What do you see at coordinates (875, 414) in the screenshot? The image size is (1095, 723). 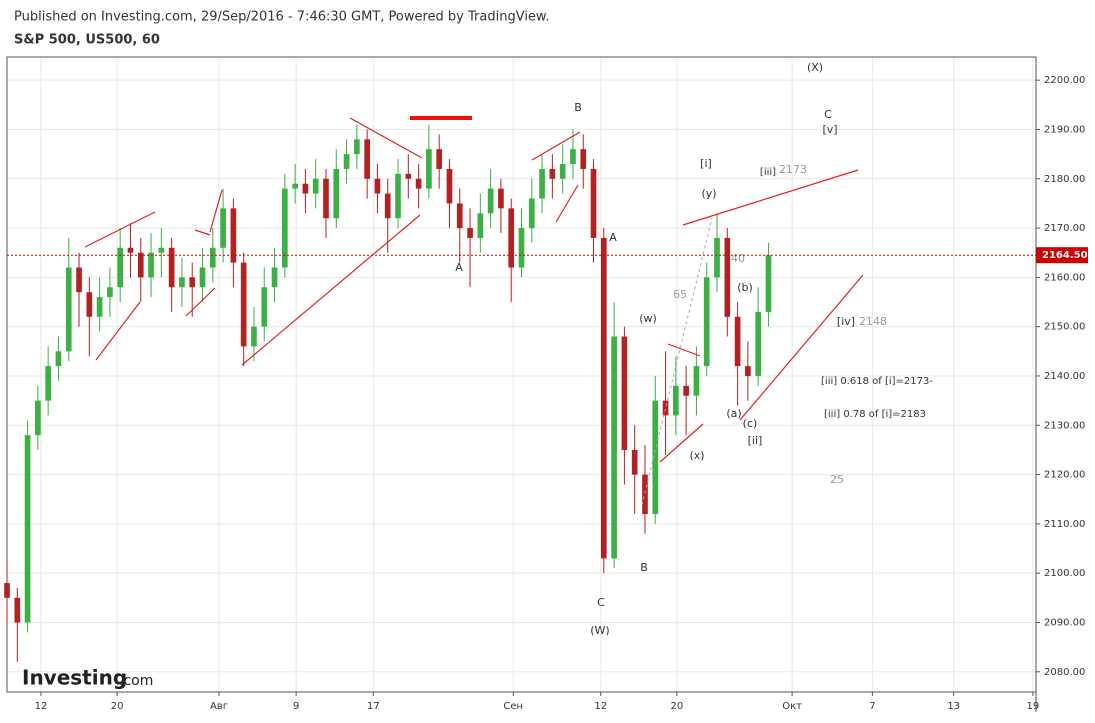 I see `wave-label: [iii] 0.78 of [i]=2183` at bounding box center [875, 414].